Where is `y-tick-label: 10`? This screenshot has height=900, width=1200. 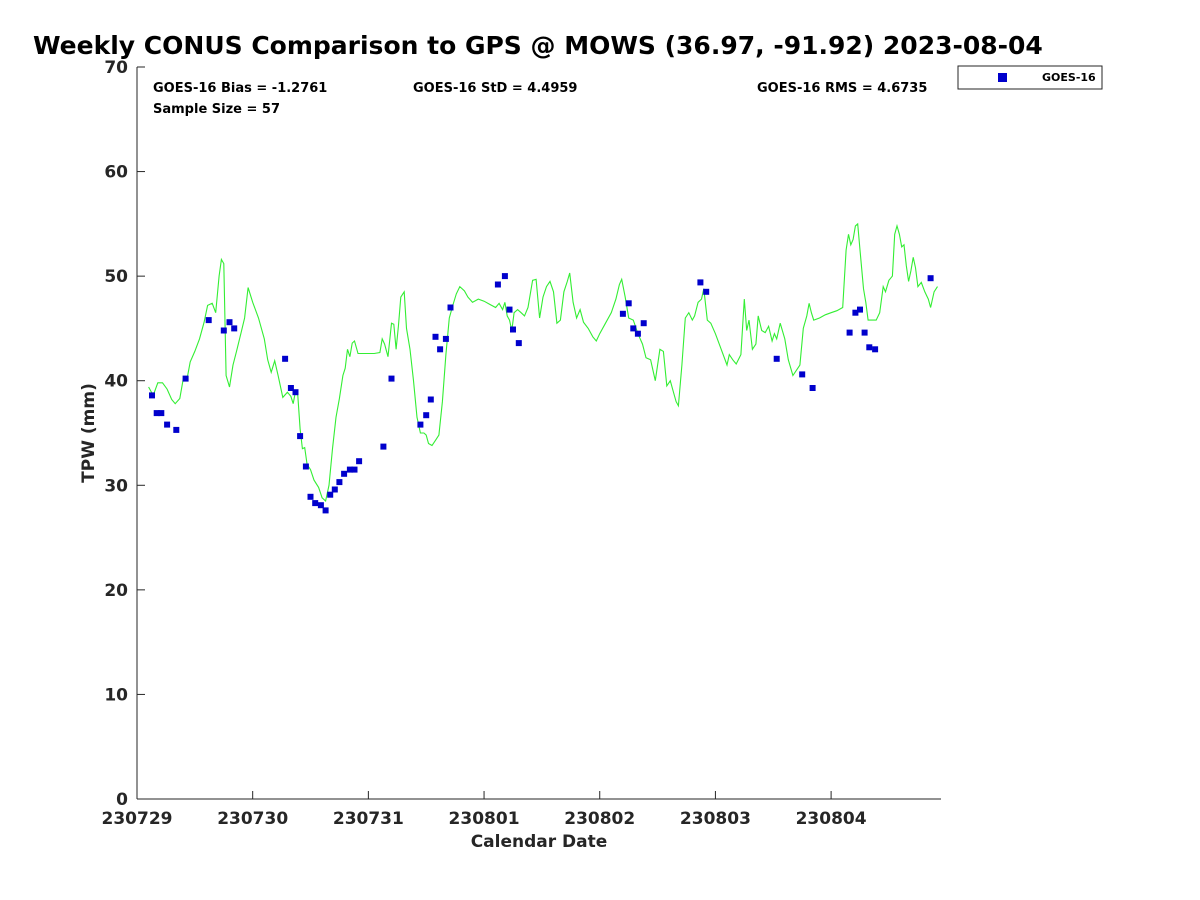 y-tick-label: 10 is located at coordinates (116, 695).